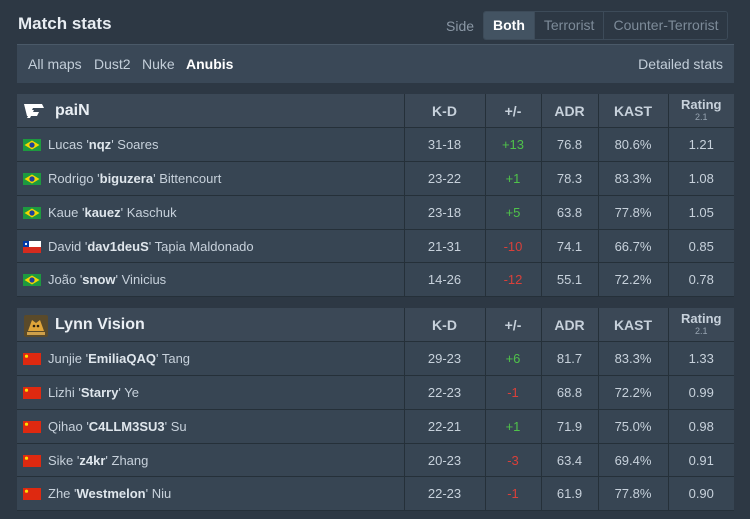  What do you see at coordinates (211, 111) in the screenshot?
I see `team-header: paiN` at bounding box center [211, 111].